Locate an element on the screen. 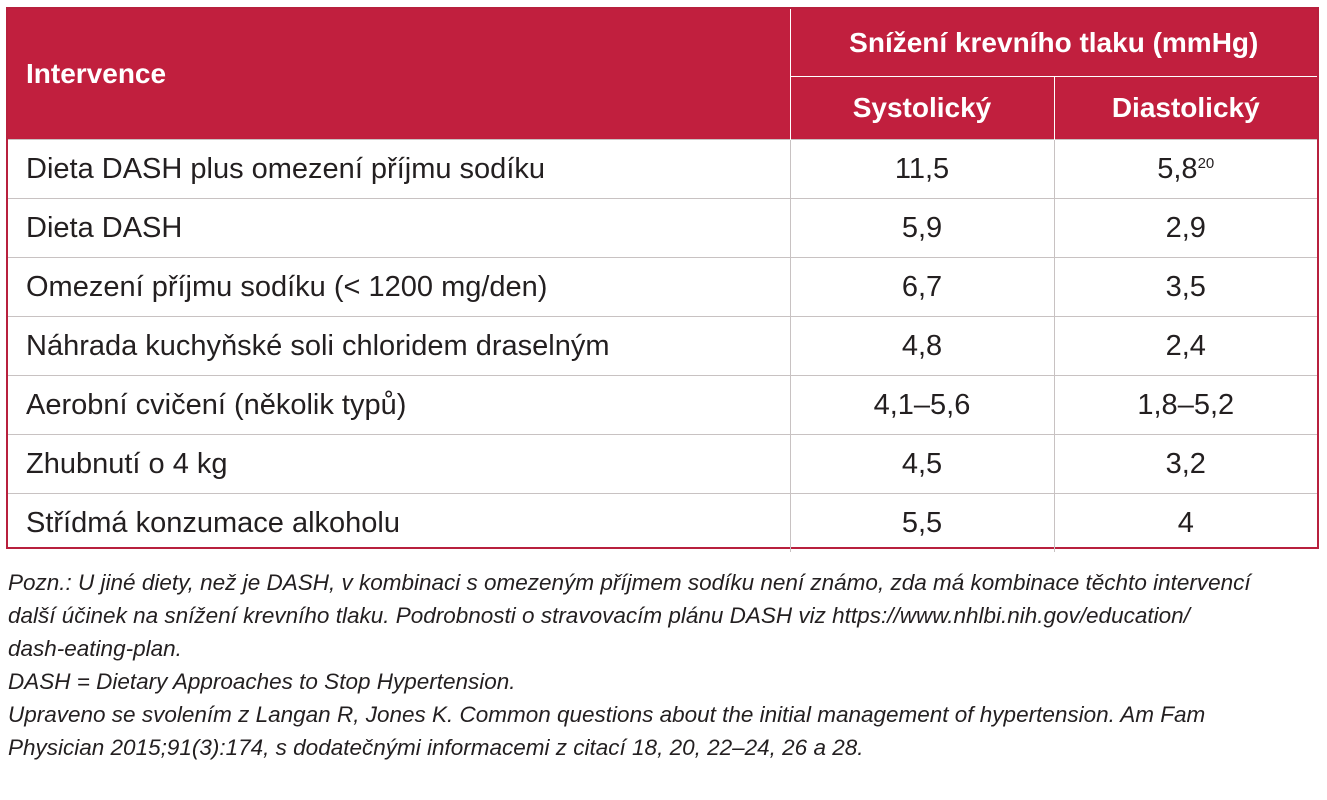  row-intervention-name: Dieta DASH plus omezení příjmu sodíku is located at coordinates (399, 169).